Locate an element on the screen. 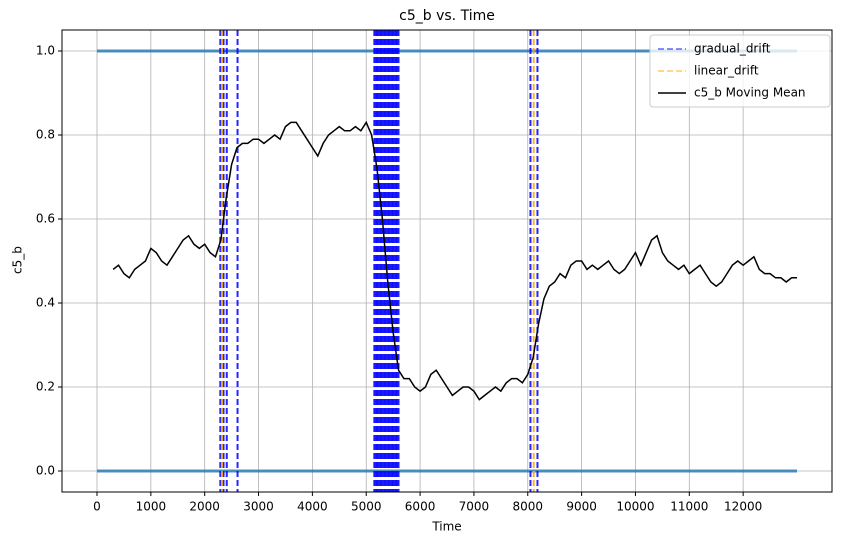 Image resolution: width=846 pixels, height=545 pixels. y-tick-label: 0.8 is located at coordinates (45, 135).